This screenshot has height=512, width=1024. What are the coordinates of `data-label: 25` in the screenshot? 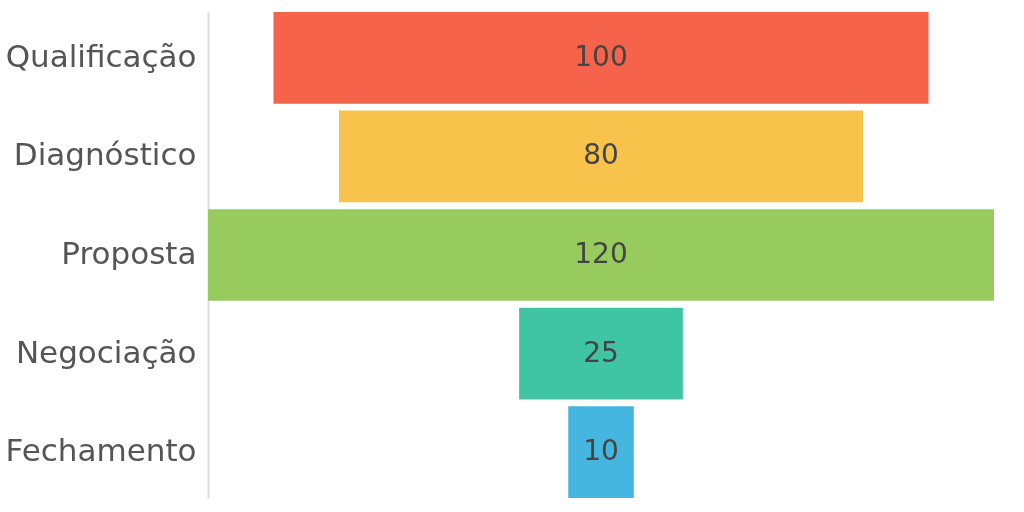 It's located at (601, 352).